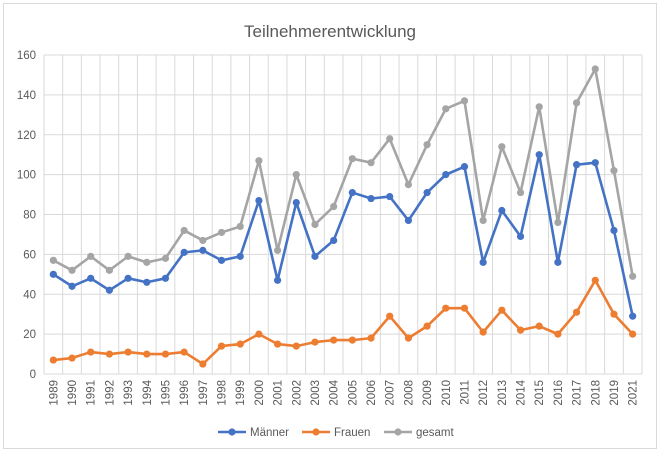 The height and width of the screenshot is (451, 660). I want to click on y-tick-label: 140, so click(26, 96).